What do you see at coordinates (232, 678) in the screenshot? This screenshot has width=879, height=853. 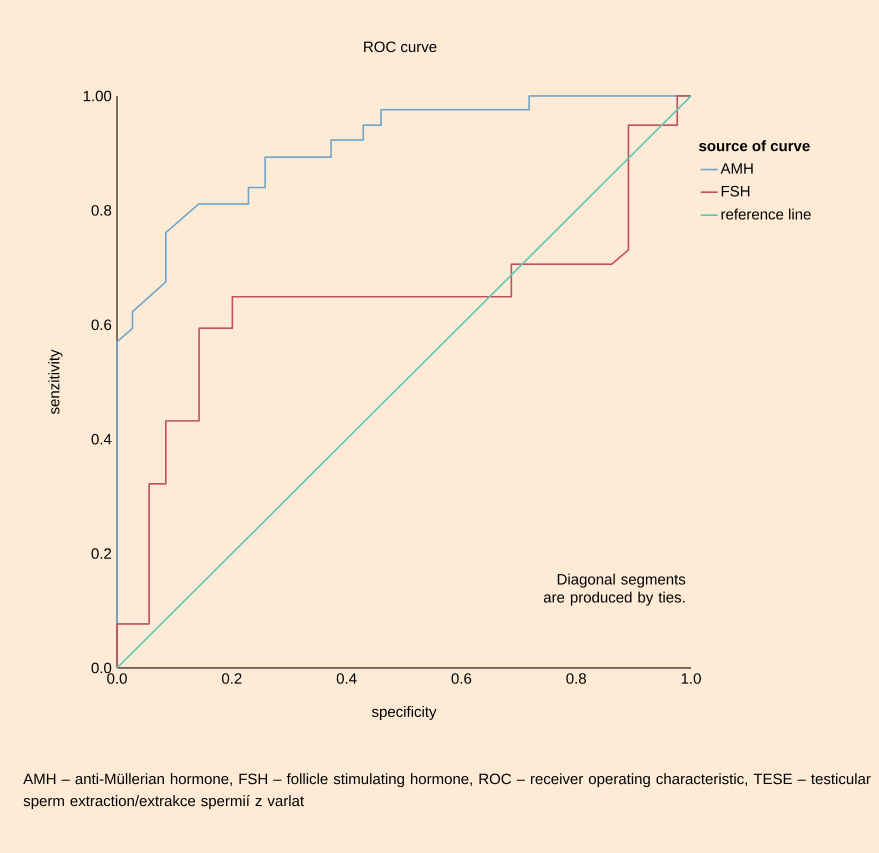 I see `x-tick-label: 0.2` at bounding box center [232, 678].